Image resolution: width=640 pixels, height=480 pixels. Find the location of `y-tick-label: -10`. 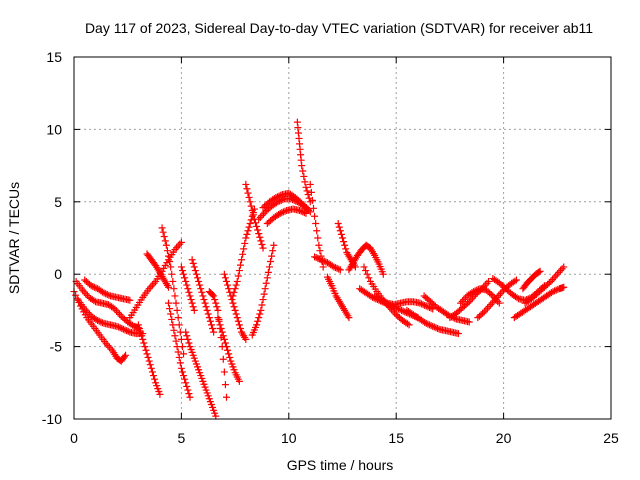

y-tick-label: -10 is located at coordinates (52, 419).